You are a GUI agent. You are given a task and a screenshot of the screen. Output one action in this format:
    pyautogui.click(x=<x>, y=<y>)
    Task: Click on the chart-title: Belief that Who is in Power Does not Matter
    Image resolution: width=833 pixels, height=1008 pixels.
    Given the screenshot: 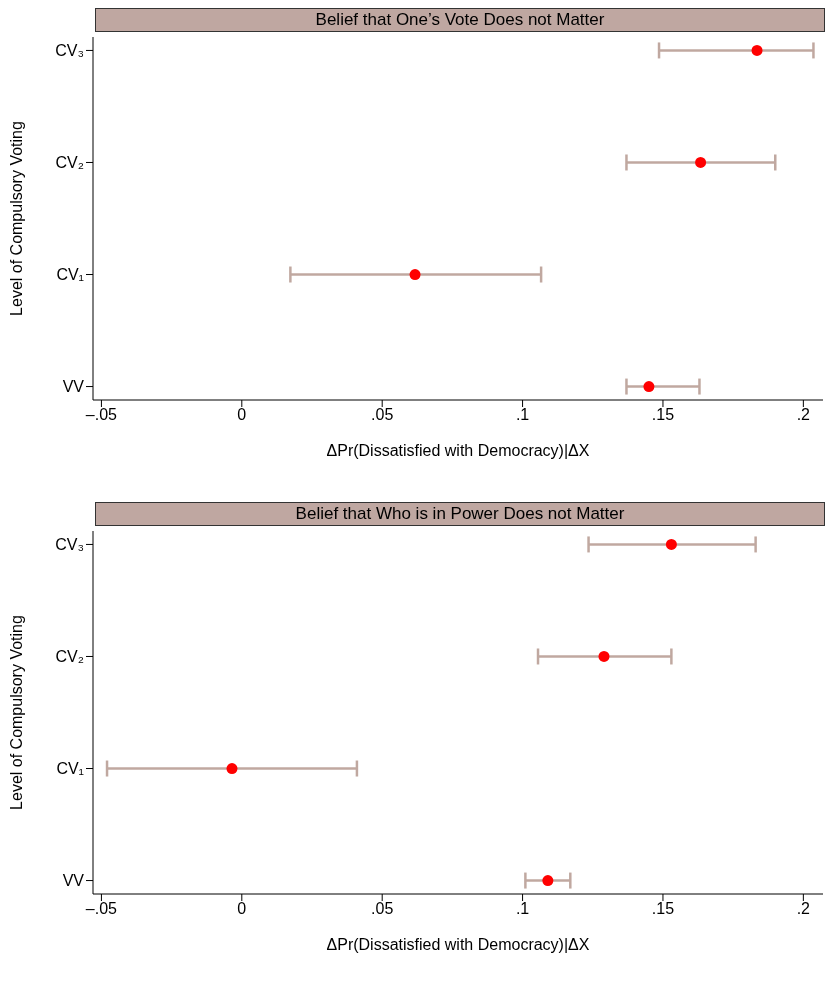 What is the action you would take?
    pyautogui.click(x=460, y=514)
    